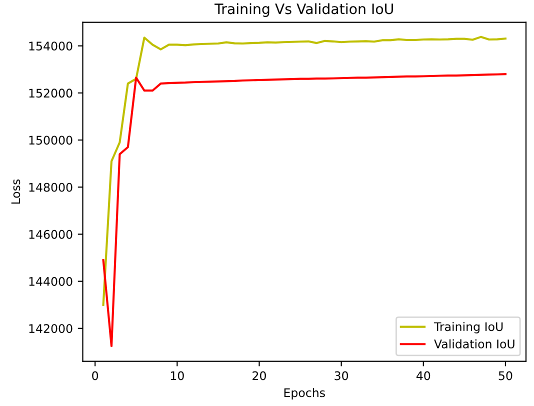 The image size is (534, 406). Describe the element at coordinates (505, 375) in the screenshot. I see `x-tick-label: 50` at that location.